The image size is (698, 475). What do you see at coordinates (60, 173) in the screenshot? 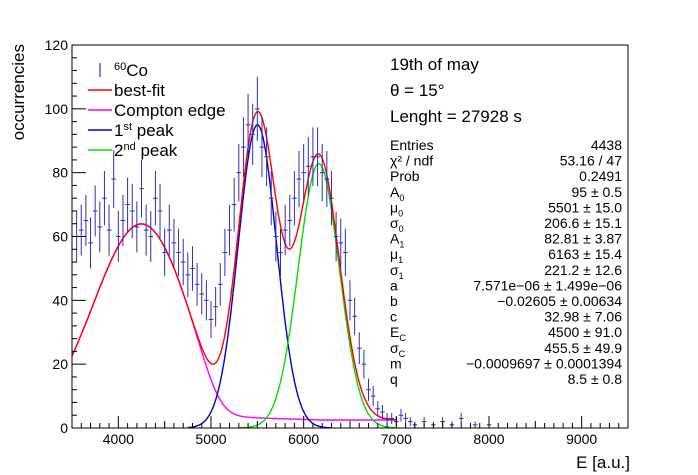
I see `y-tick-label: 80` at bounding box center [60, 173].